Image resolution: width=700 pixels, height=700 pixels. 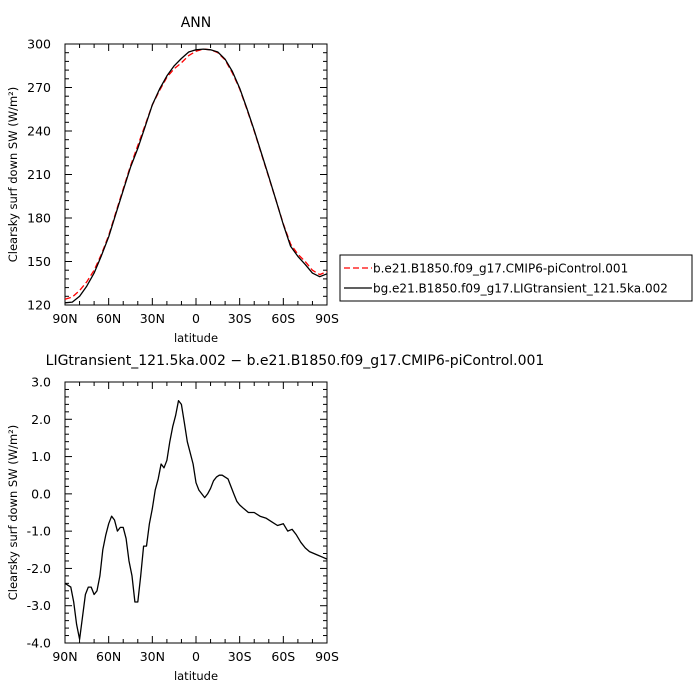 I want to click on chart-title: ANN, so click(x=196, y=23).